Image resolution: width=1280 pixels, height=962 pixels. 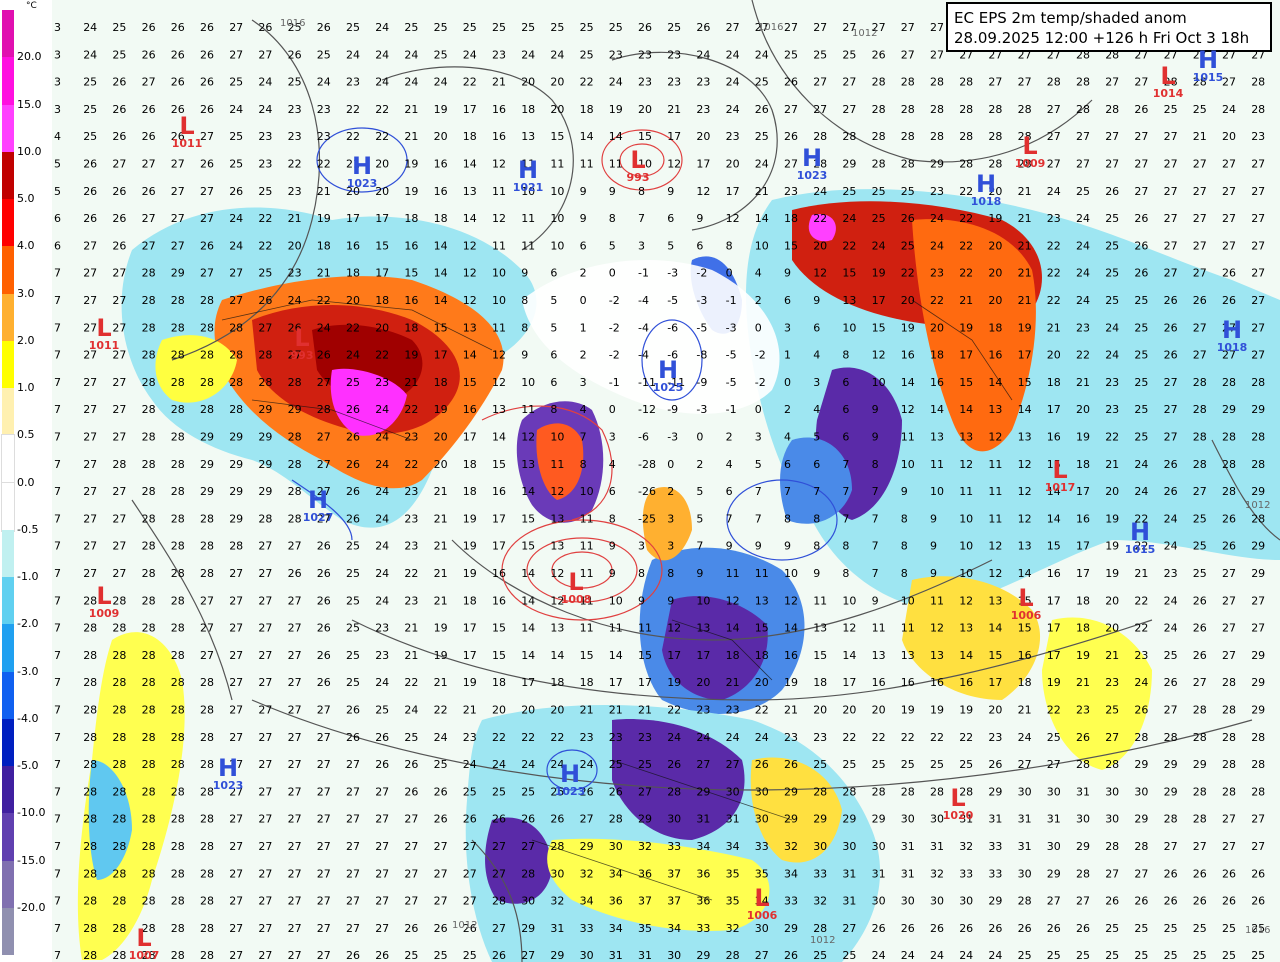 What do you see at coordinates (560, 462) in the screenshot?
I see `greenland-land` at bounding box center [560, 462].